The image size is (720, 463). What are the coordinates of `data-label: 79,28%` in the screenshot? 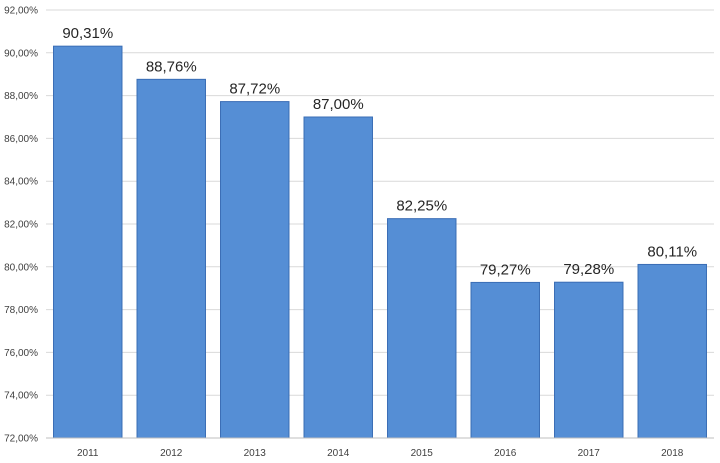 It's located at (588, 269).